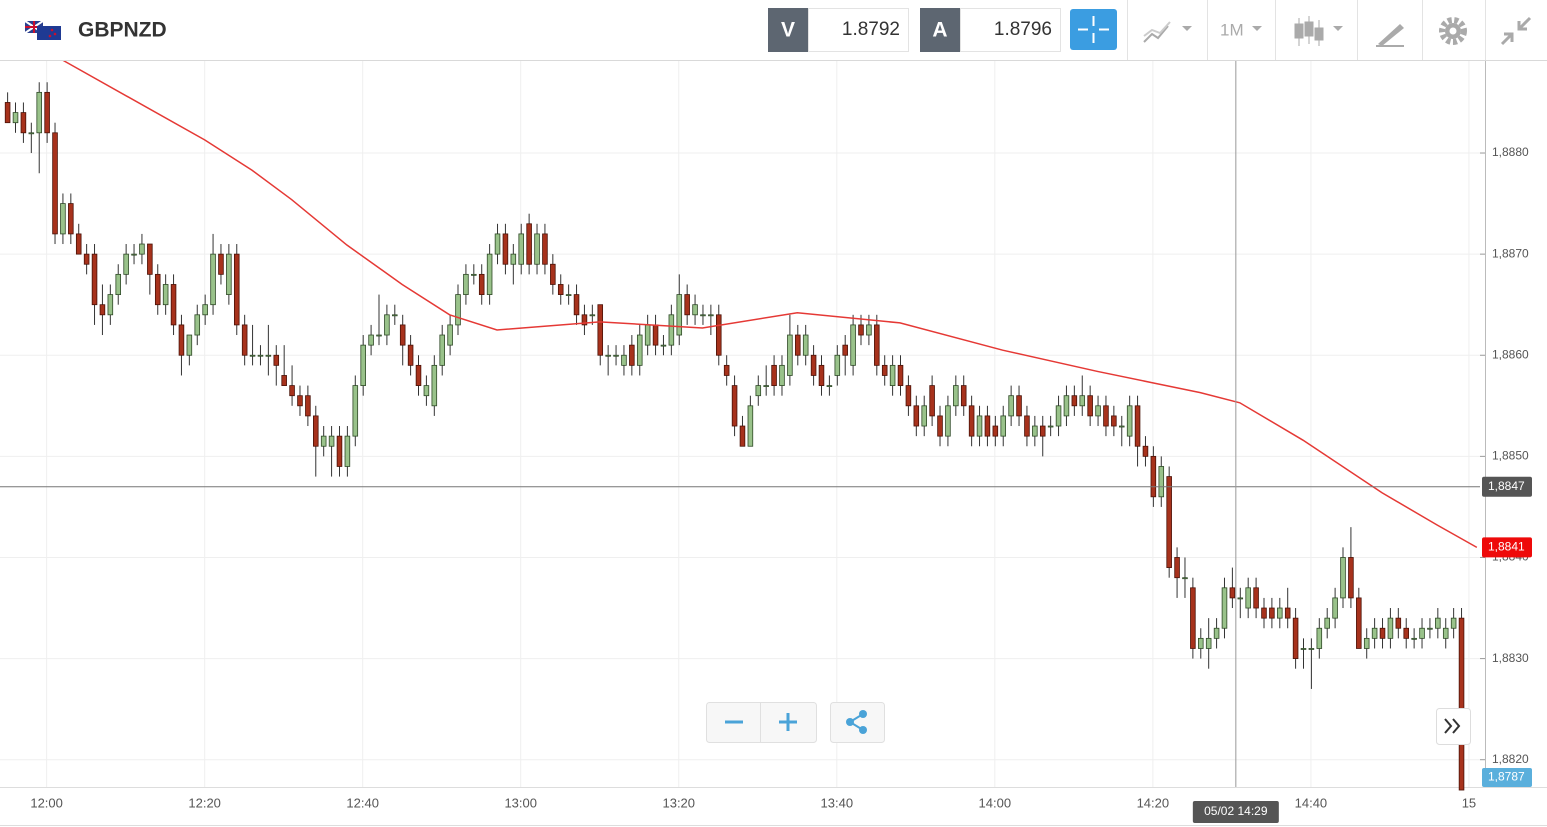 This screenshot has height=827, width=1547. Describe the element at coordinates (1453, 31) in the screenshot. I see `settings-button` at that location.